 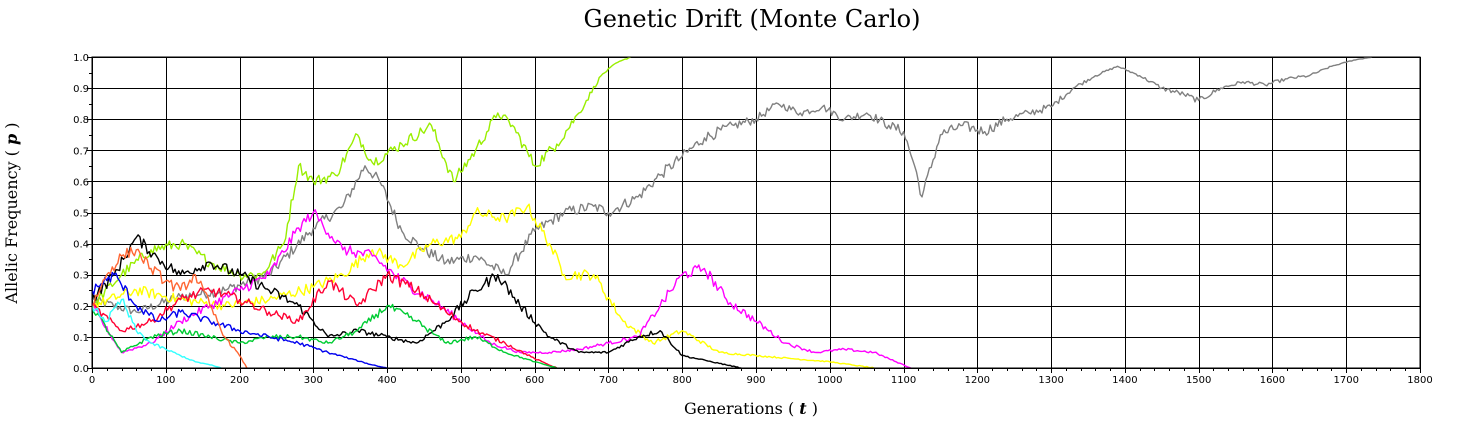 I want to click on x-tick-label: 1500, so click(x=1198, y=380).